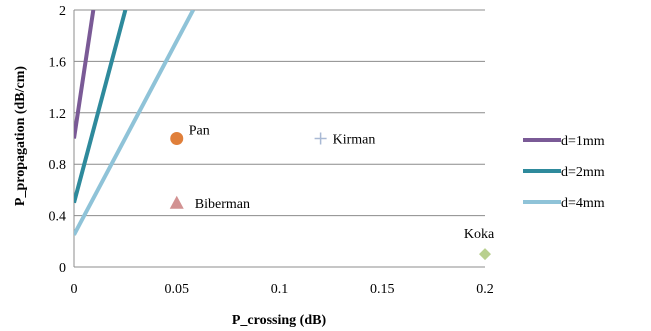 This screenshot has width=651, height=331. What do you see at coordinates (583, 172) in the screenshot?
I see `legend-label-d-2mm: d=2mm` at bounding box center [583, 172].